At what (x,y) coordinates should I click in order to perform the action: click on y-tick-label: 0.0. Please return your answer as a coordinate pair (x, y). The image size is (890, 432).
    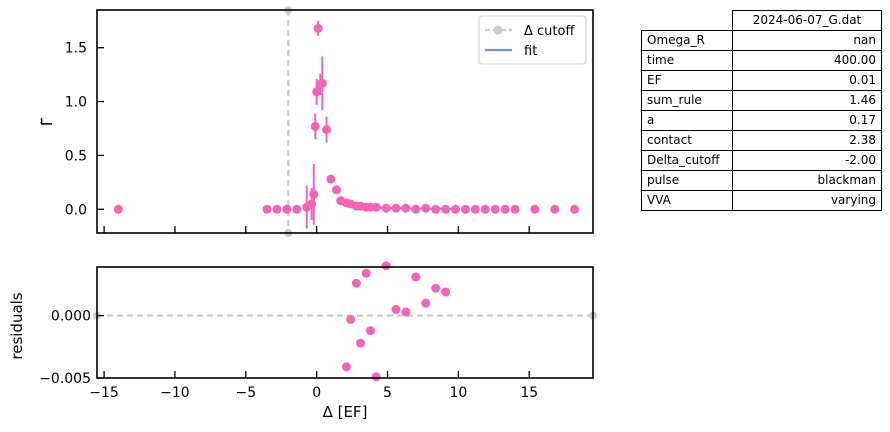
    Looking at the image, I should click on (76, 210).